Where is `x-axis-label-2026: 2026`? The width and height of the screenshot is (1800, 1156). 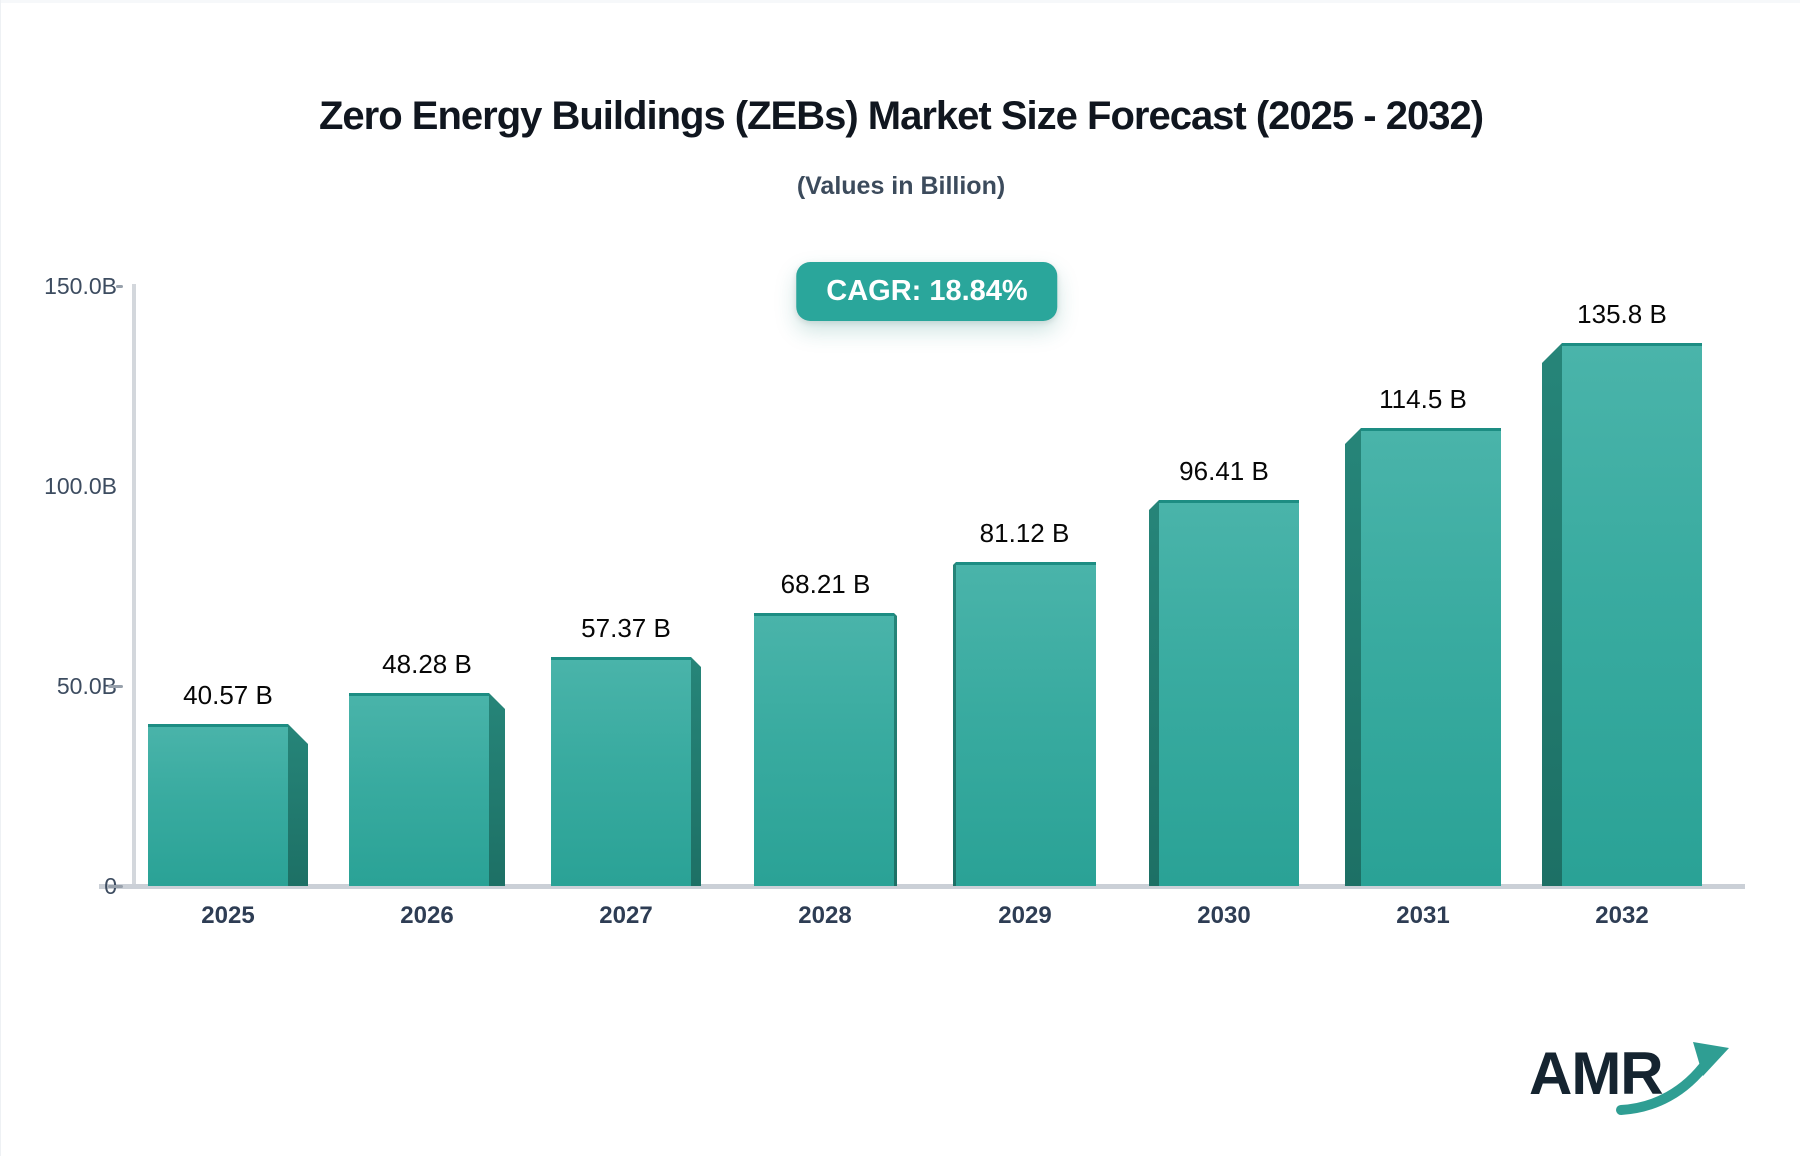
x-axis-label-2026: 2026 is located at coordinates (427, 915).